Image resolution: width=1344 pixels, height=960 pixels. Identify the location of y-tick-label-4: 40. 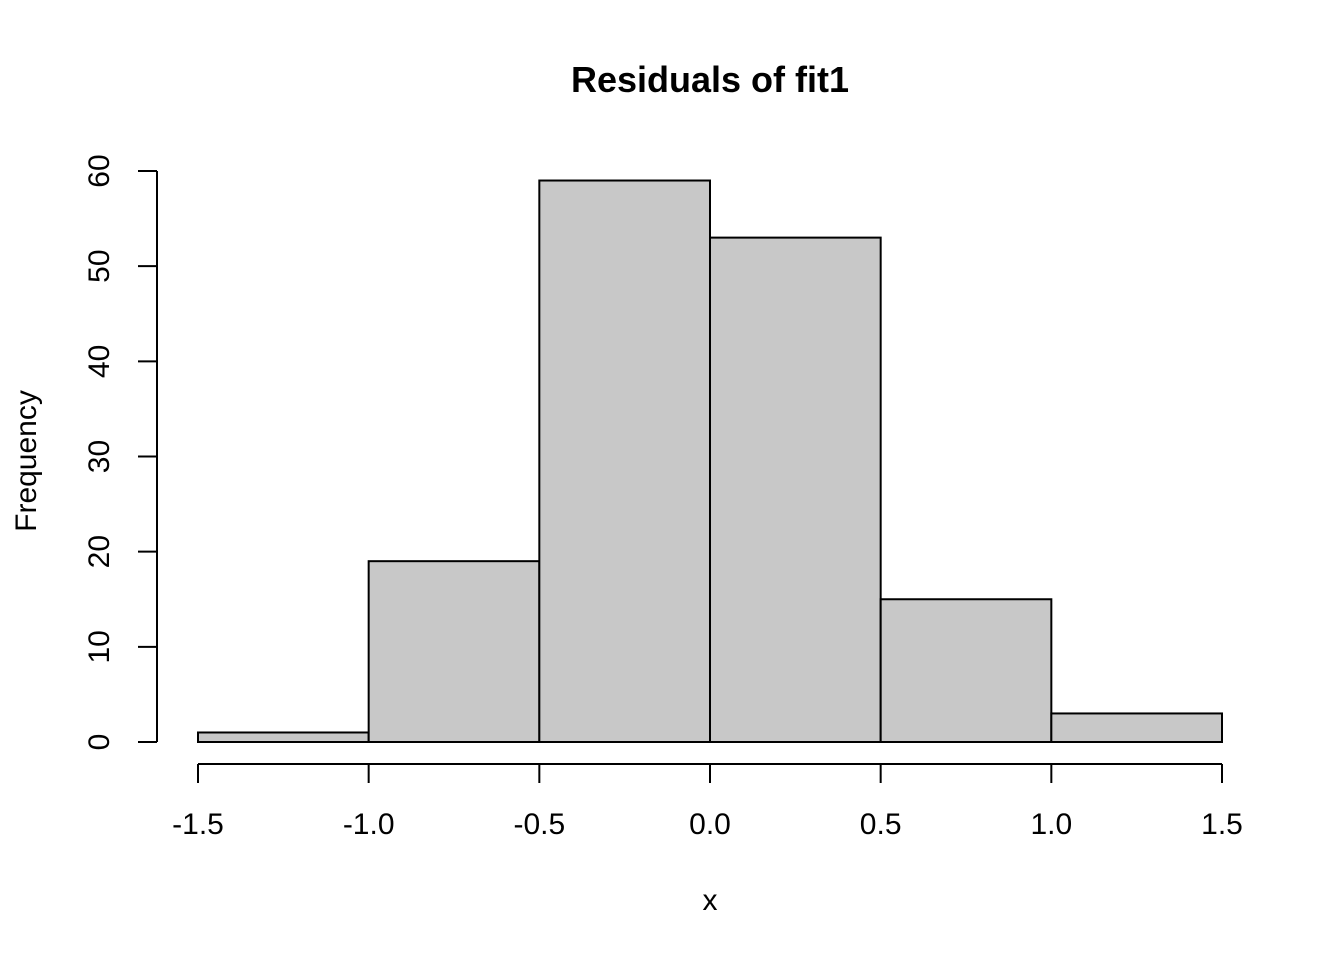
(99, 361).